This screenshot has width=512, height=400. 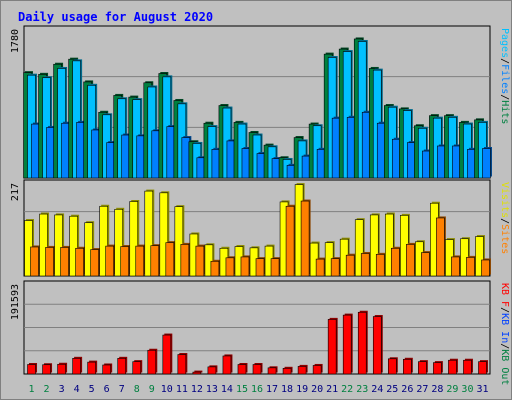 What do you see at coordinates (137, 389) in the screenshot?
I see `day-label-8: 8` at bounding box center [137, 389].